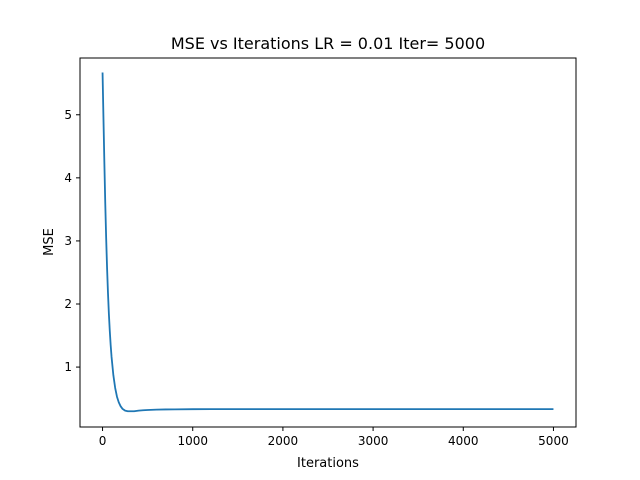 This screenshot has width=640, height=480. Describe the element at coordinates (49, 242) in the screenshot. I see `y-axis-label: MSE` at that location.